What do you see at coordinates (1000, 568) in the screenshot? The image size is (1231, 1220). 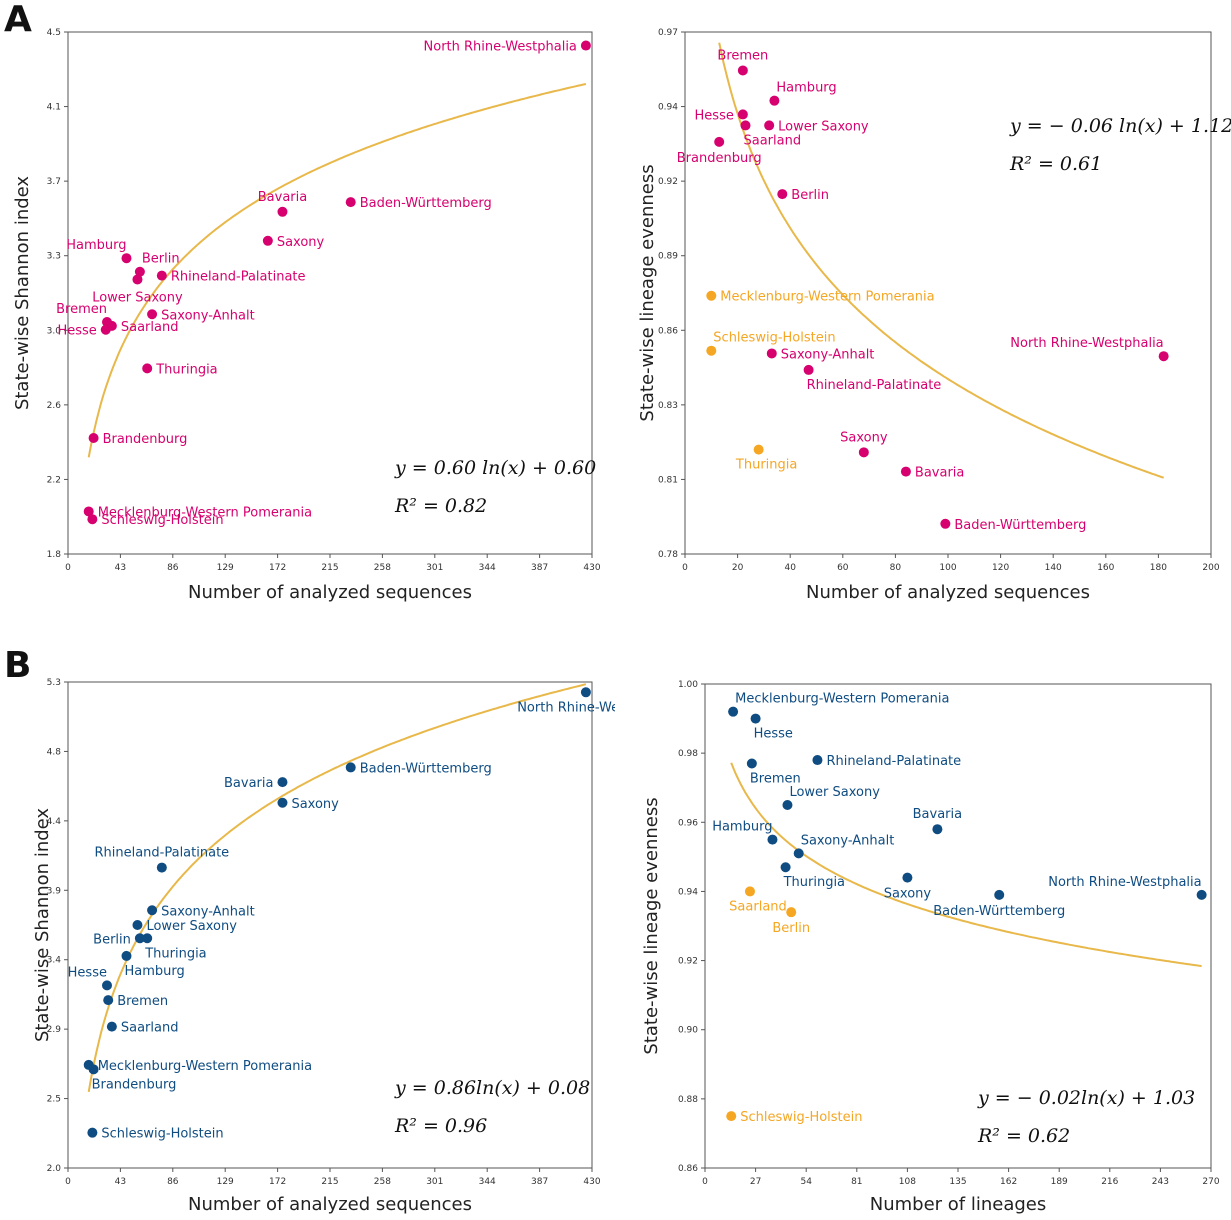 I see `x-tick-label: 120` at bounding box center [1000, 568].